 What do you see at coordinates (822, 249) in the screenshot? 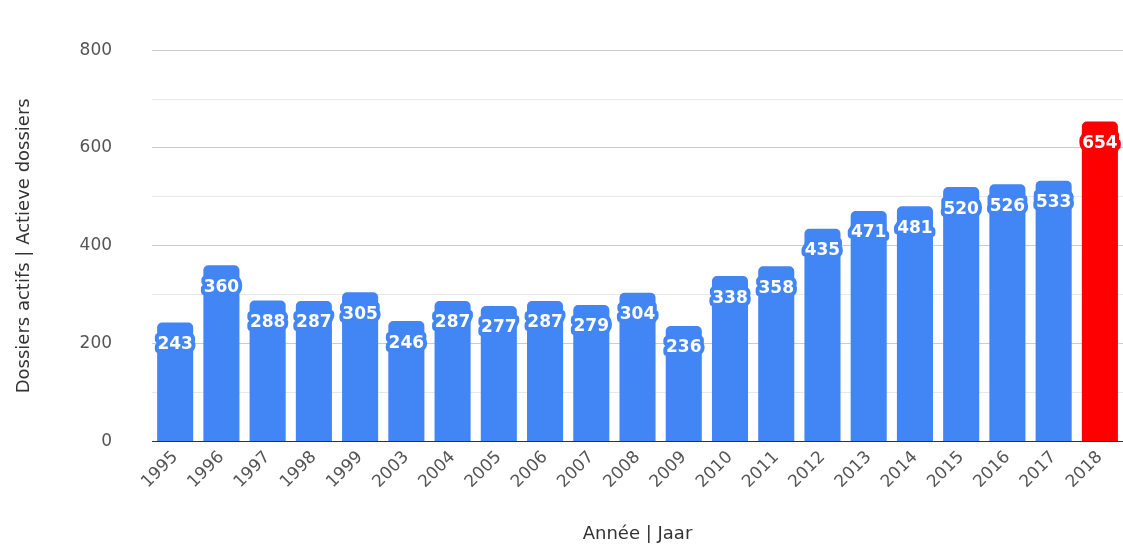
I see `data-label: 435` at bounding box center [822, 249].